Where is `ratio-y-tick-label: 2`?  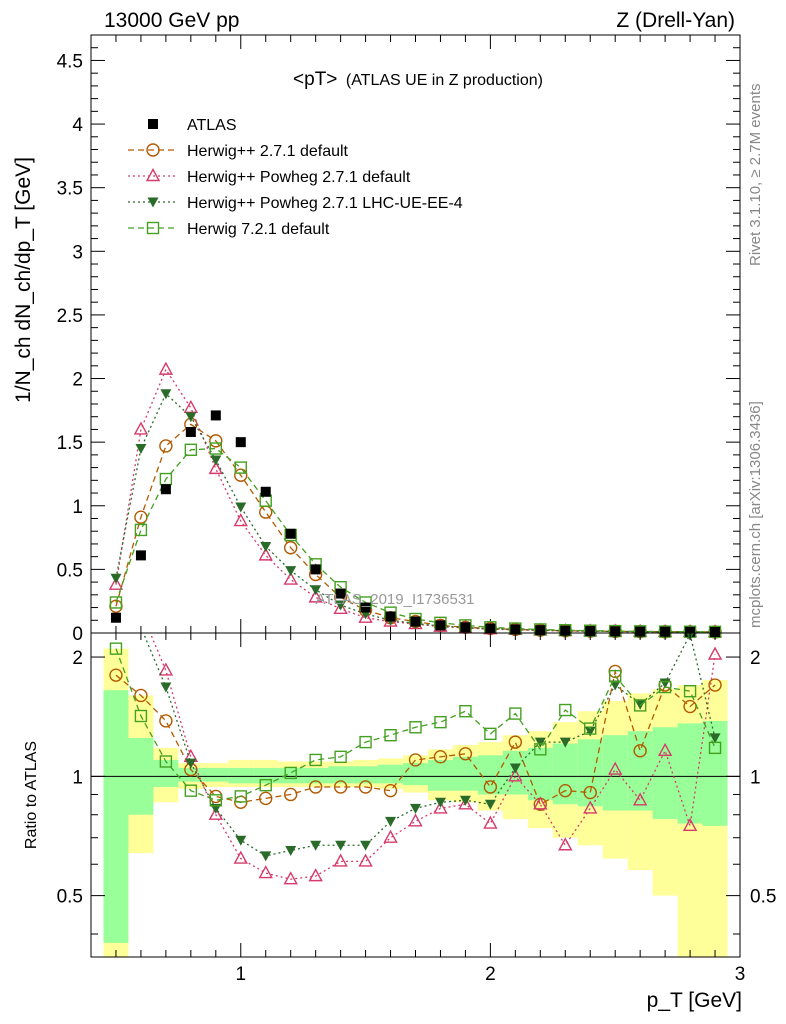
ratio-y-tick-label: 2 is located at coordinates (77, 658).